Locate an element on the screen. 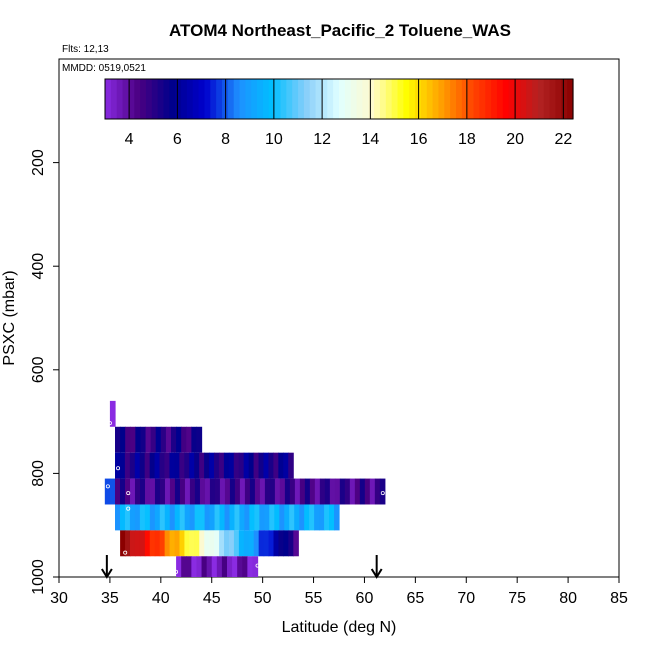  colorbar-tick-label: 18 is located at coordinates (467, 139).